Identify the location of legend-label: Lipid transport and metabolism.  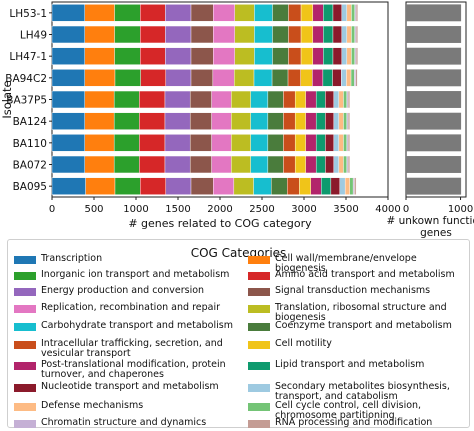
(350, 364).